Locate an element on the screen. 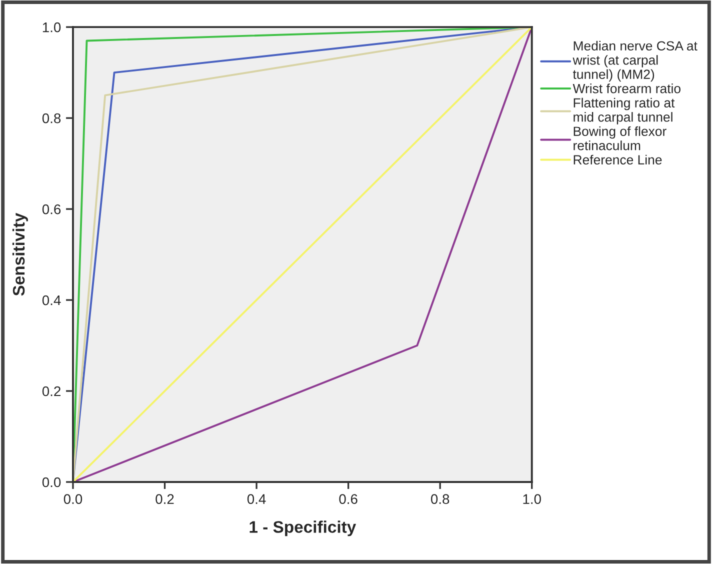  y-tick-label: 1.0 is located at coordinates (51, 27).